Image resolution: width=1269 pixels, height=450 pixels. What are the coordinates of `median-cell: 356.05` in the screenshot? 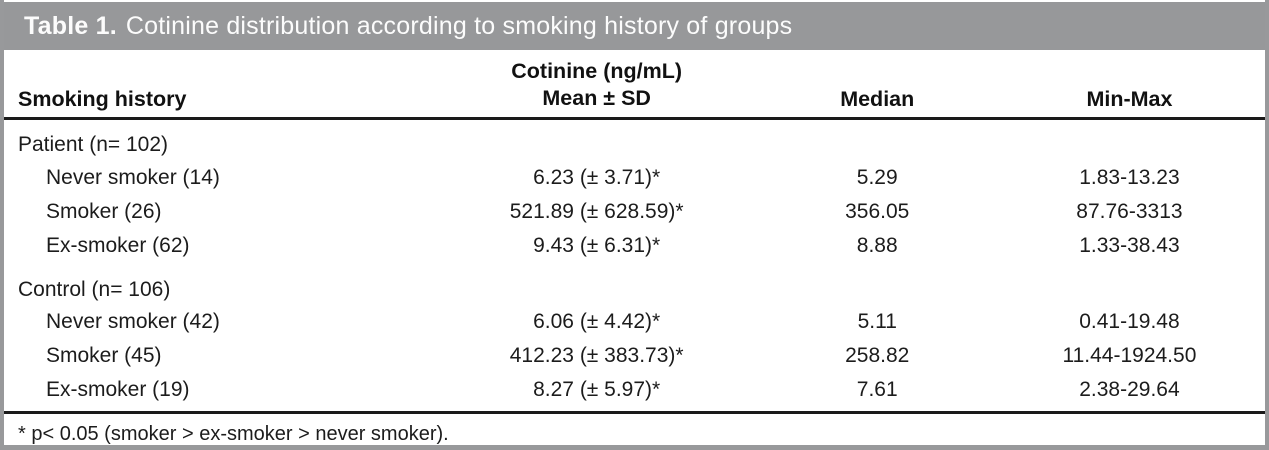 It's located at (877, 211).